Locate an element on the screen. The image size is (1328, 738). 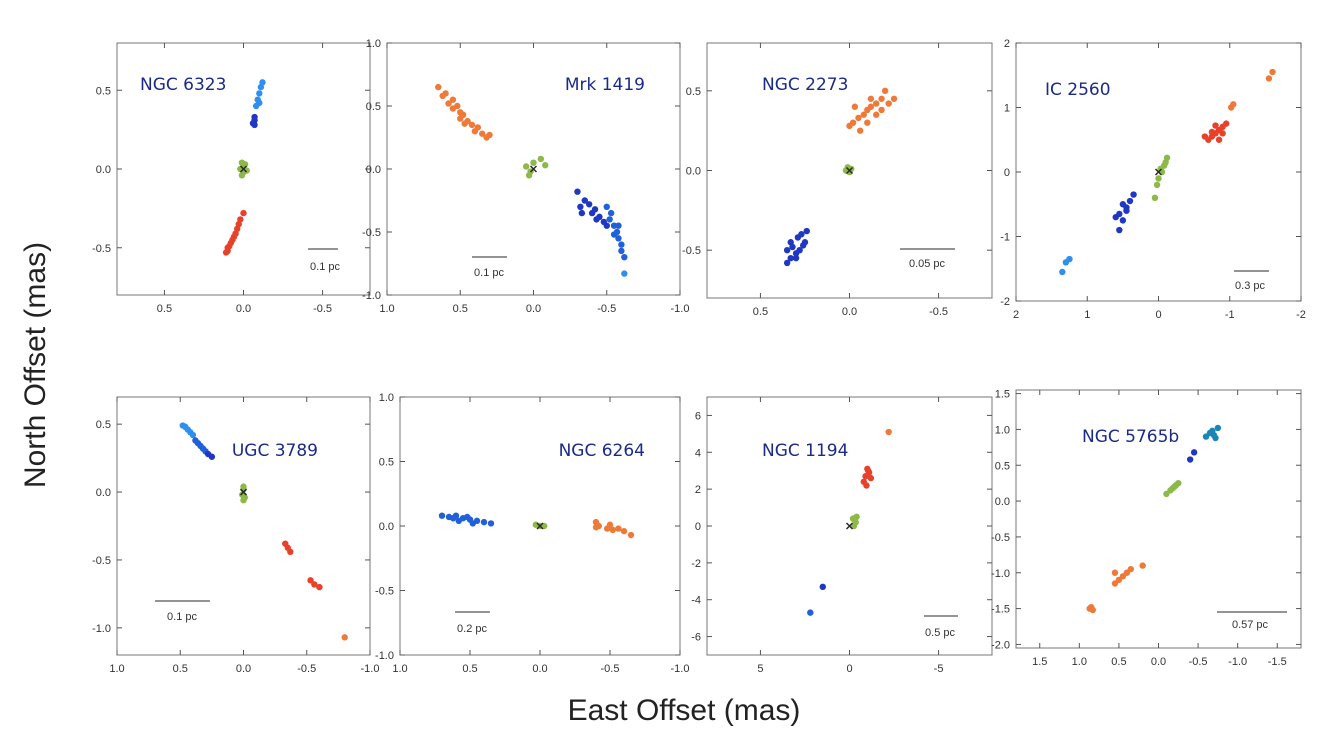
panel-title: NGC 6264 is located at coordinates (602, 451).